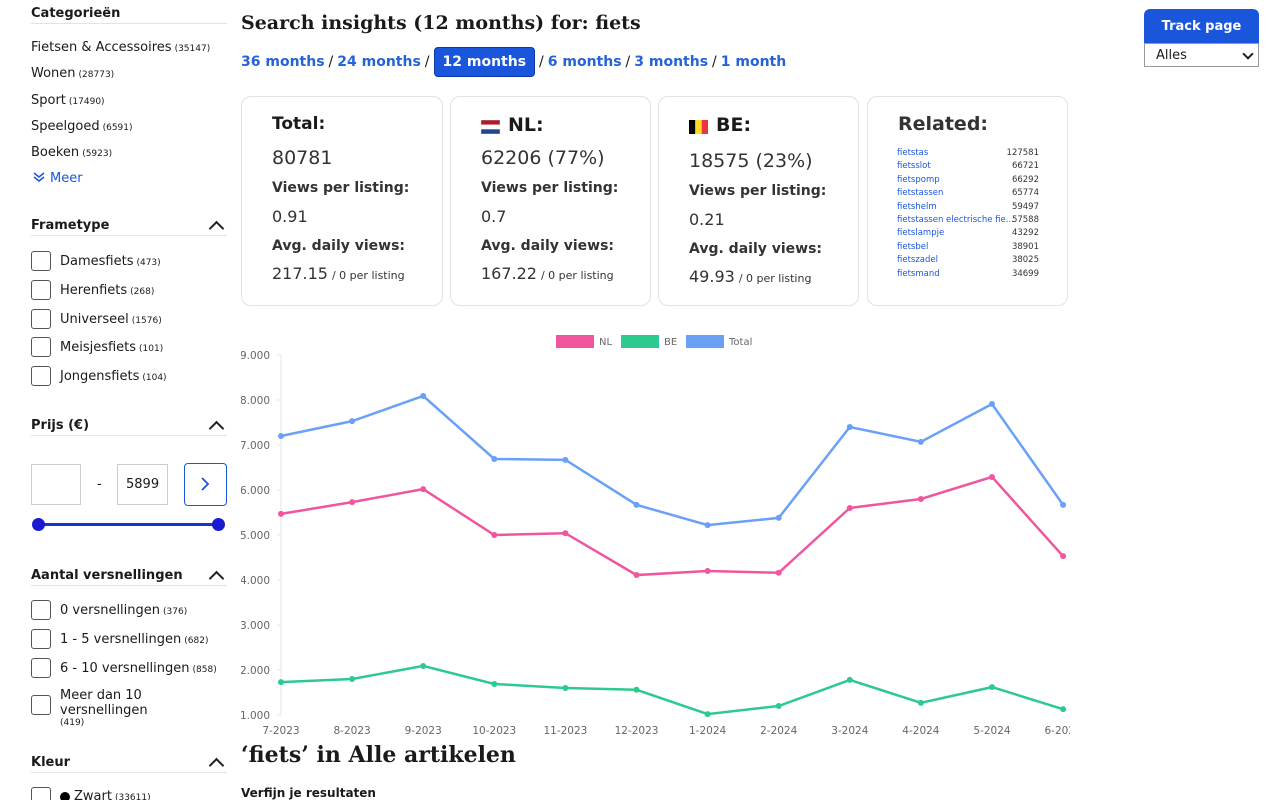  What do you see at coordinates (117, 128) in the screenshot?
I see `item-count: (6591)` at bounding box center [117, 128].